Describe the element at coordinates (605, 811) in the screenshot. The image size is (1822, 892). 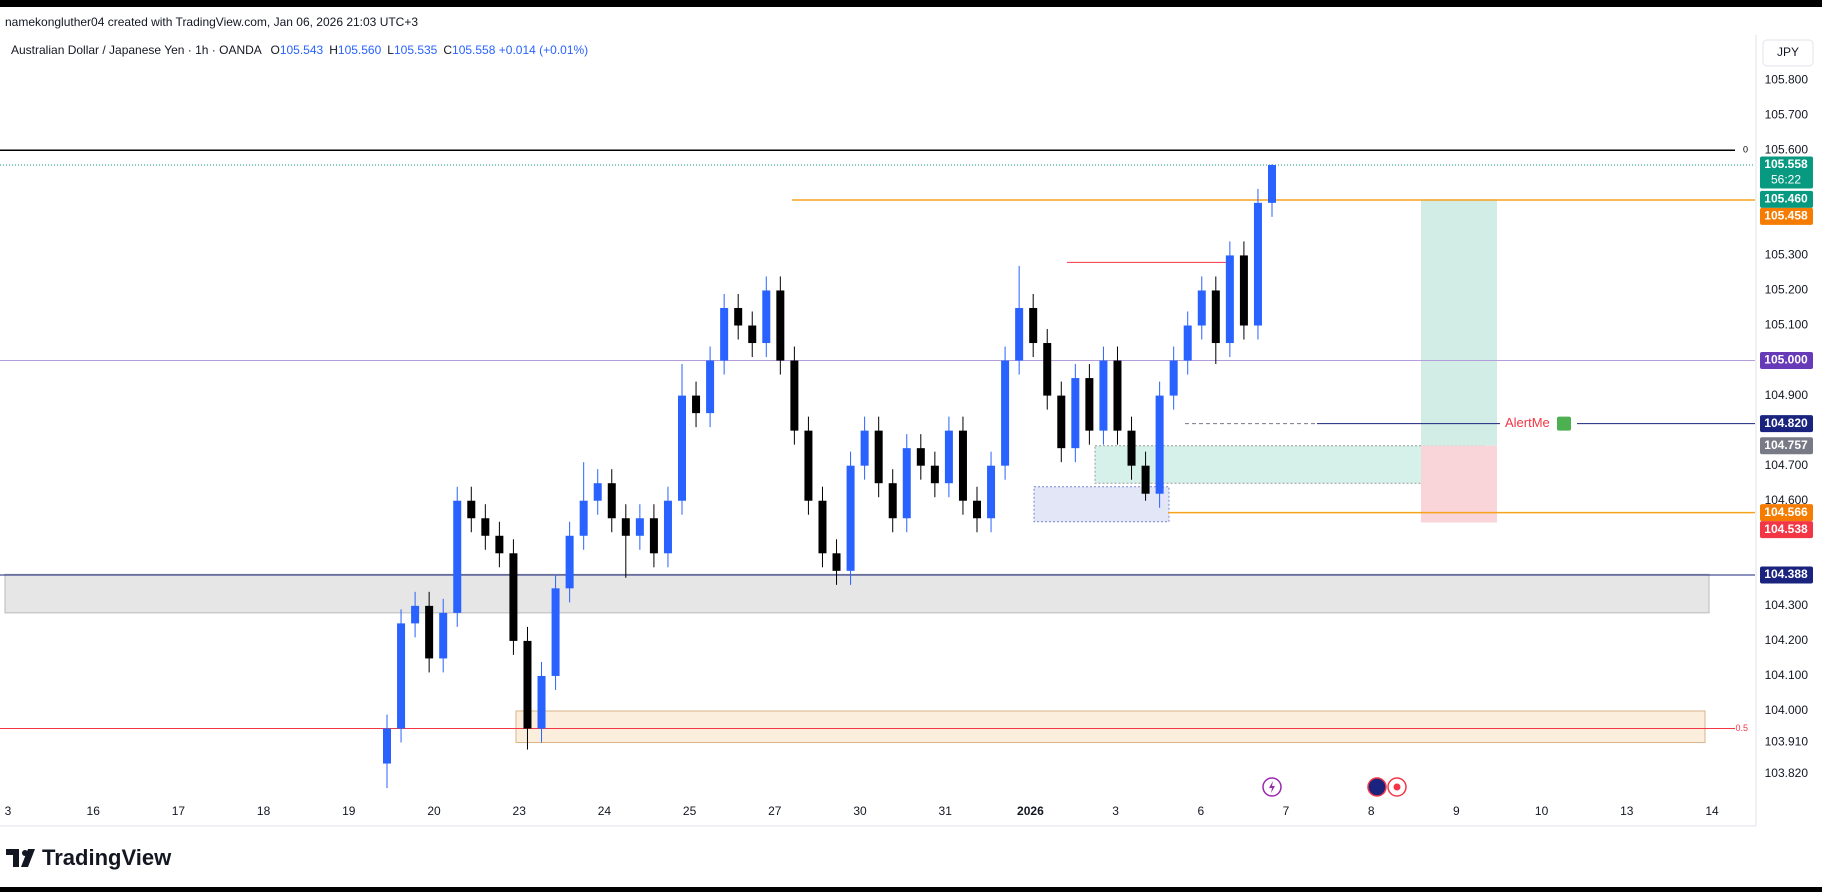
I see `x-tick-label: 24` at that location.